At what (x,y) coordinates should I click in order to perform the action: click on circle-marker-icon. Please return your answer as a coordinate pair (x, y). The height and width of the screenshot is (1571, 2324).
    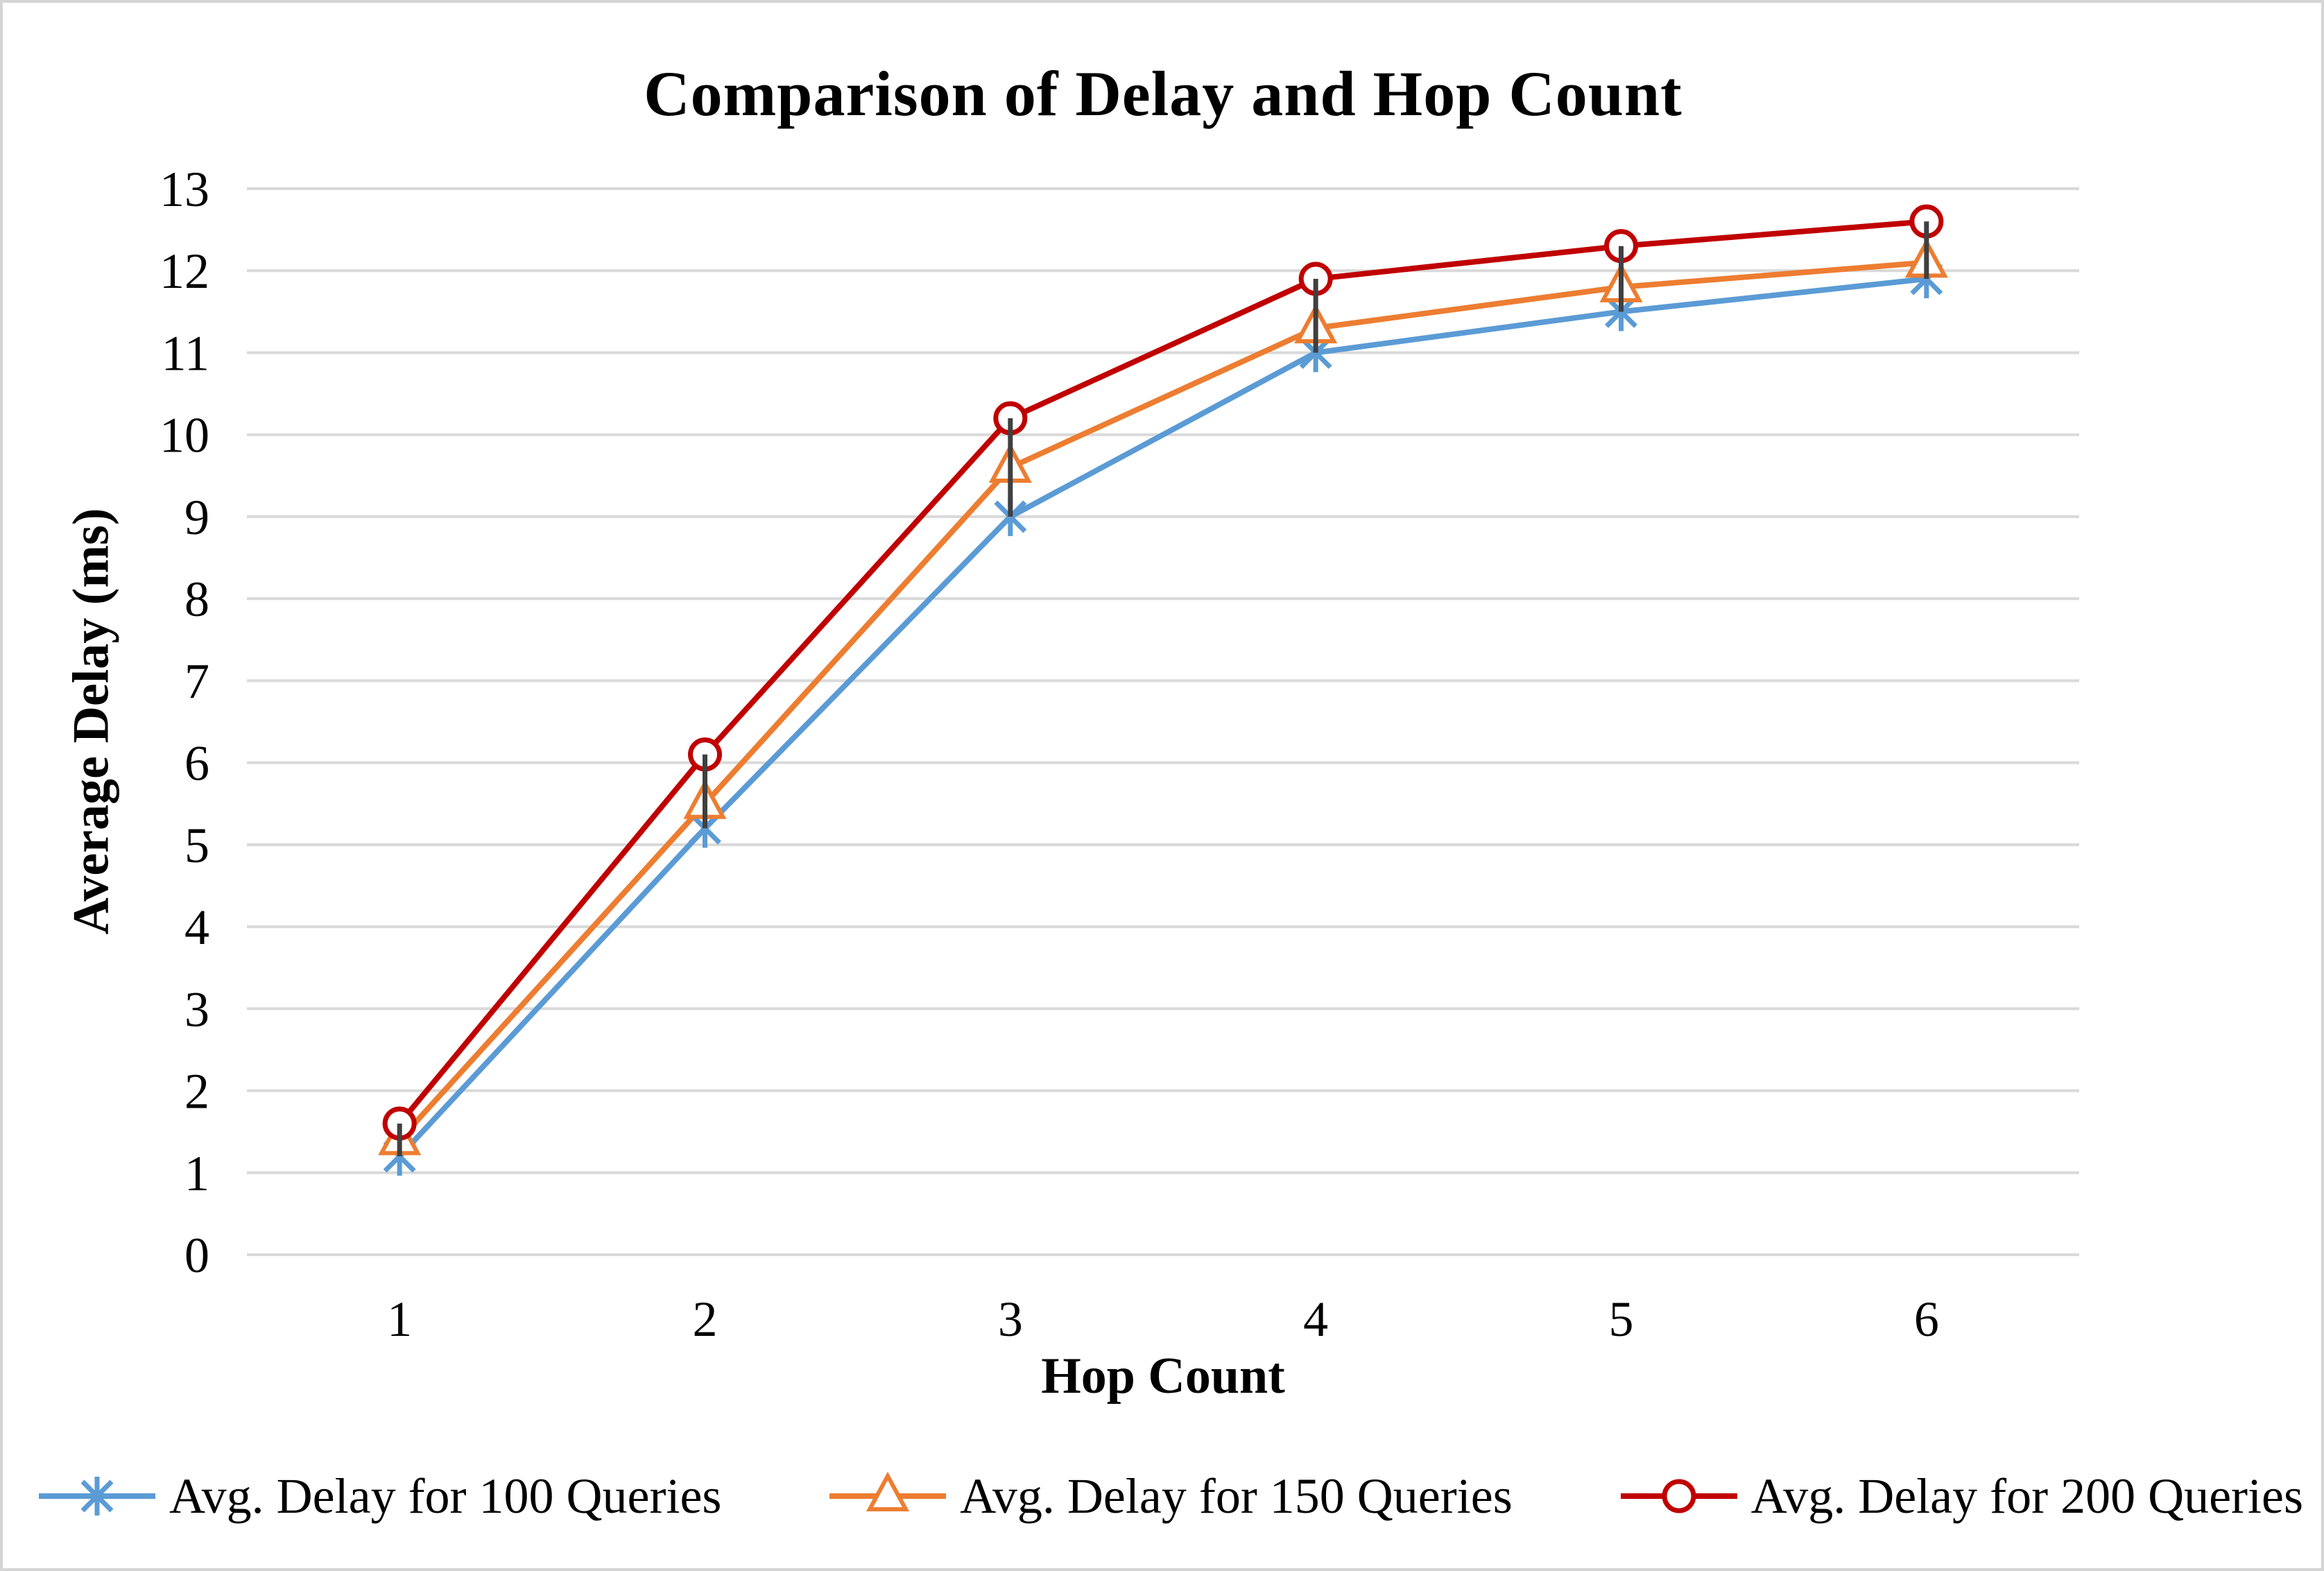
    Looking at the image, I should click on (1679, 1496).